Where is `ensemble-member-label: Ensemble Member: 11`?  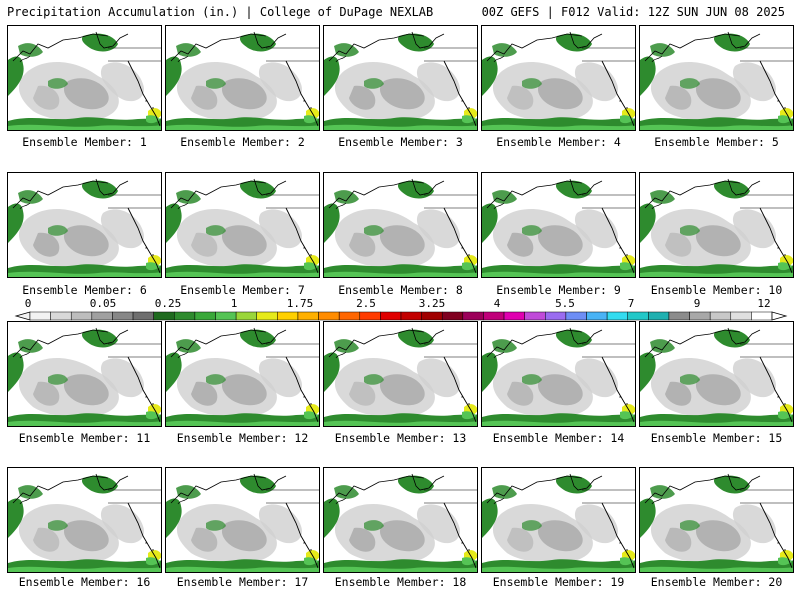
ensemble-member-label: Ensemble Member: 11 is located at coordinates (84, 438).